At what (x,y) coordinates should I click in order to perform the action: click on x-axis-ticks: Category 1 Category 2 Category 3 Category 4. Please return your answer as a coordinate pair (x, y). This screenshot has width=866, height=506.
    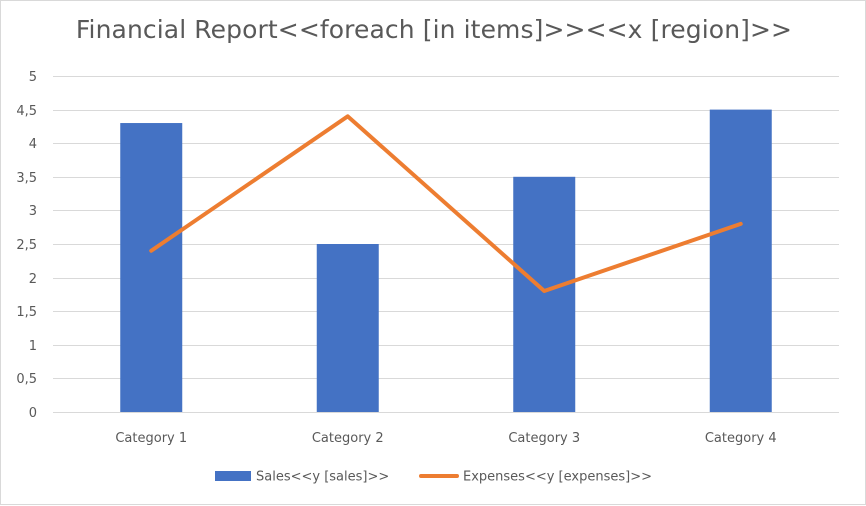
    Looking at the image, I should click on (445, 438).